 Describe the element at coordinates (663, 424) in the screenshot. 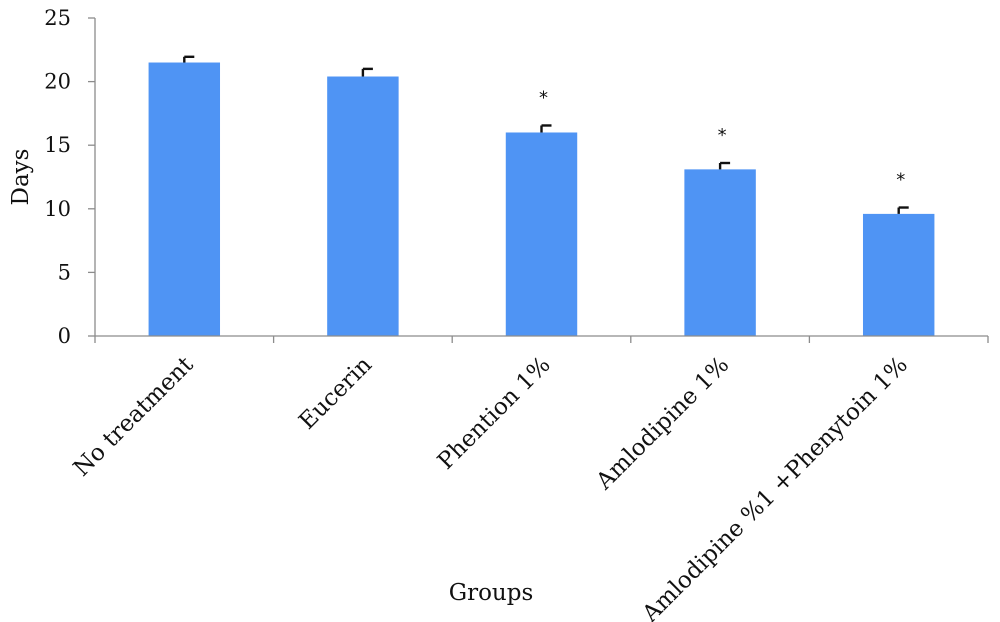

I see `x-category-label: Amlodipine 1%` at that location.